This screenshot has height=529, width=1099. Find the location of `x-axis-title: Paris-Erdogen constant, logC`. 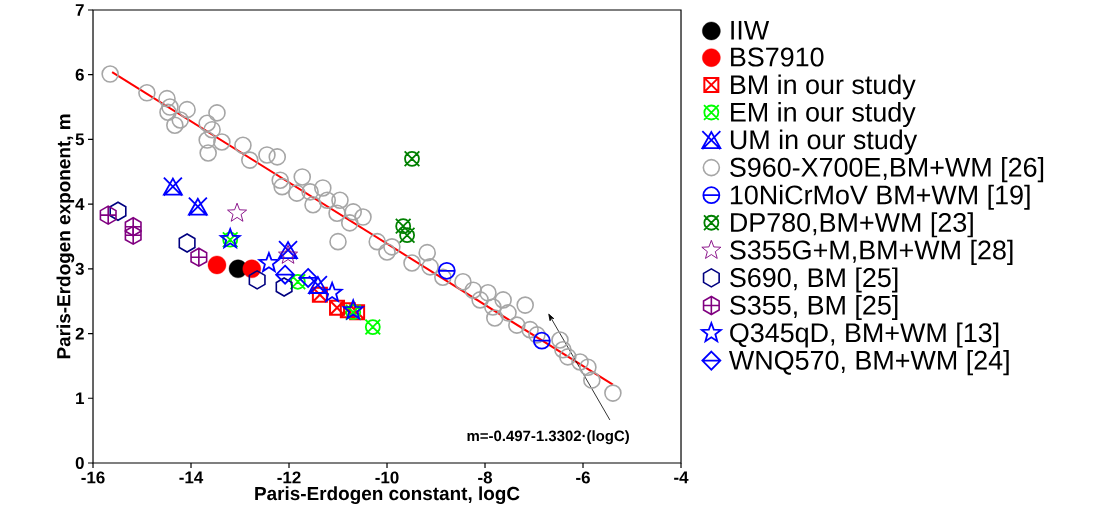

x-axis-title: Paris-Erdogen constant, logC is located at coordinates (387, 495).